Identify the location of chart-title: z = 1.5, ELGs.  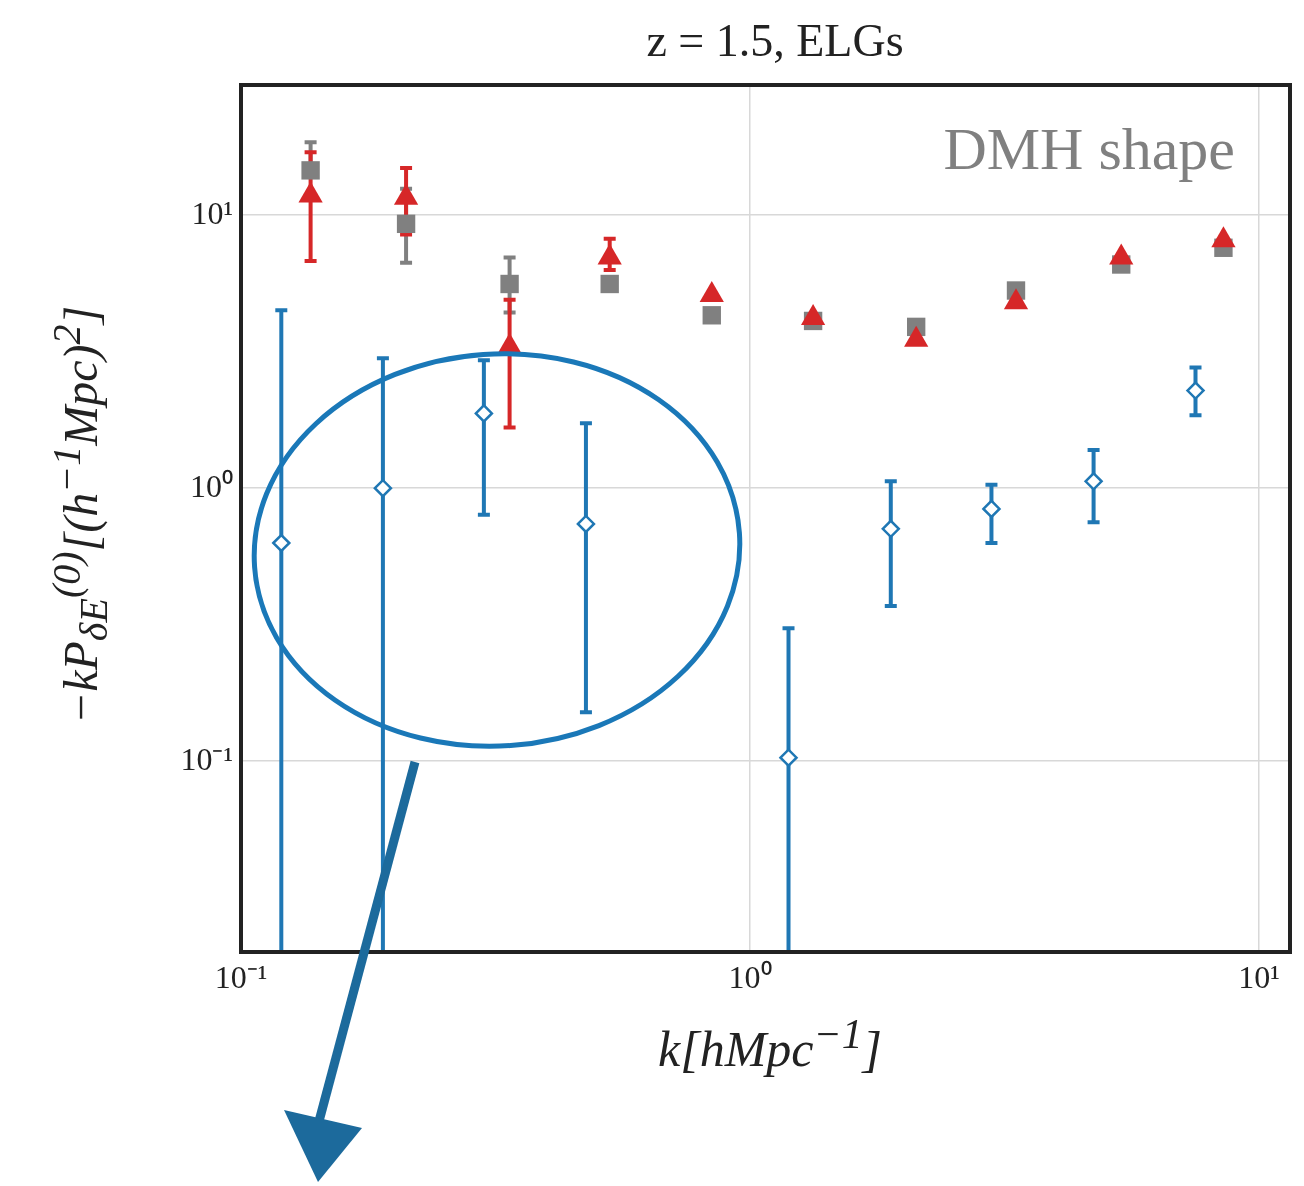
(775, 40).